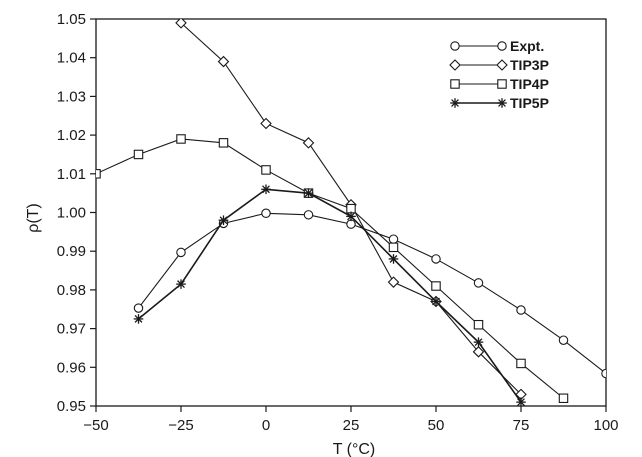 The height and width of the screenshot is (457, 642). I want to click on y-tick-label: 1.04, so click(71, 58).